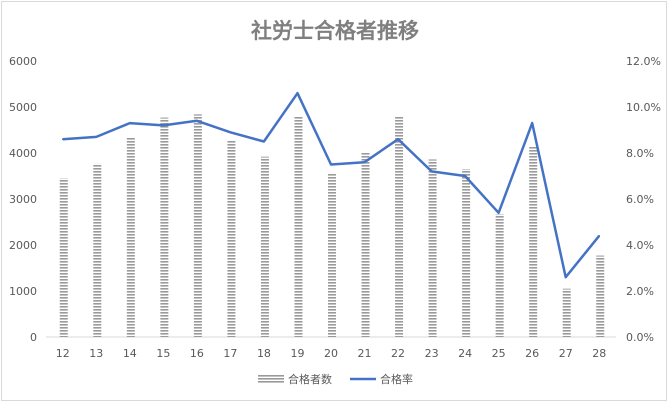 The height and width of the screenshot is (404, 670). What do you see at coordinates (197, 353) in the screenshot?
I see `x-tick-label: 16` at bounding box center [197, 353].